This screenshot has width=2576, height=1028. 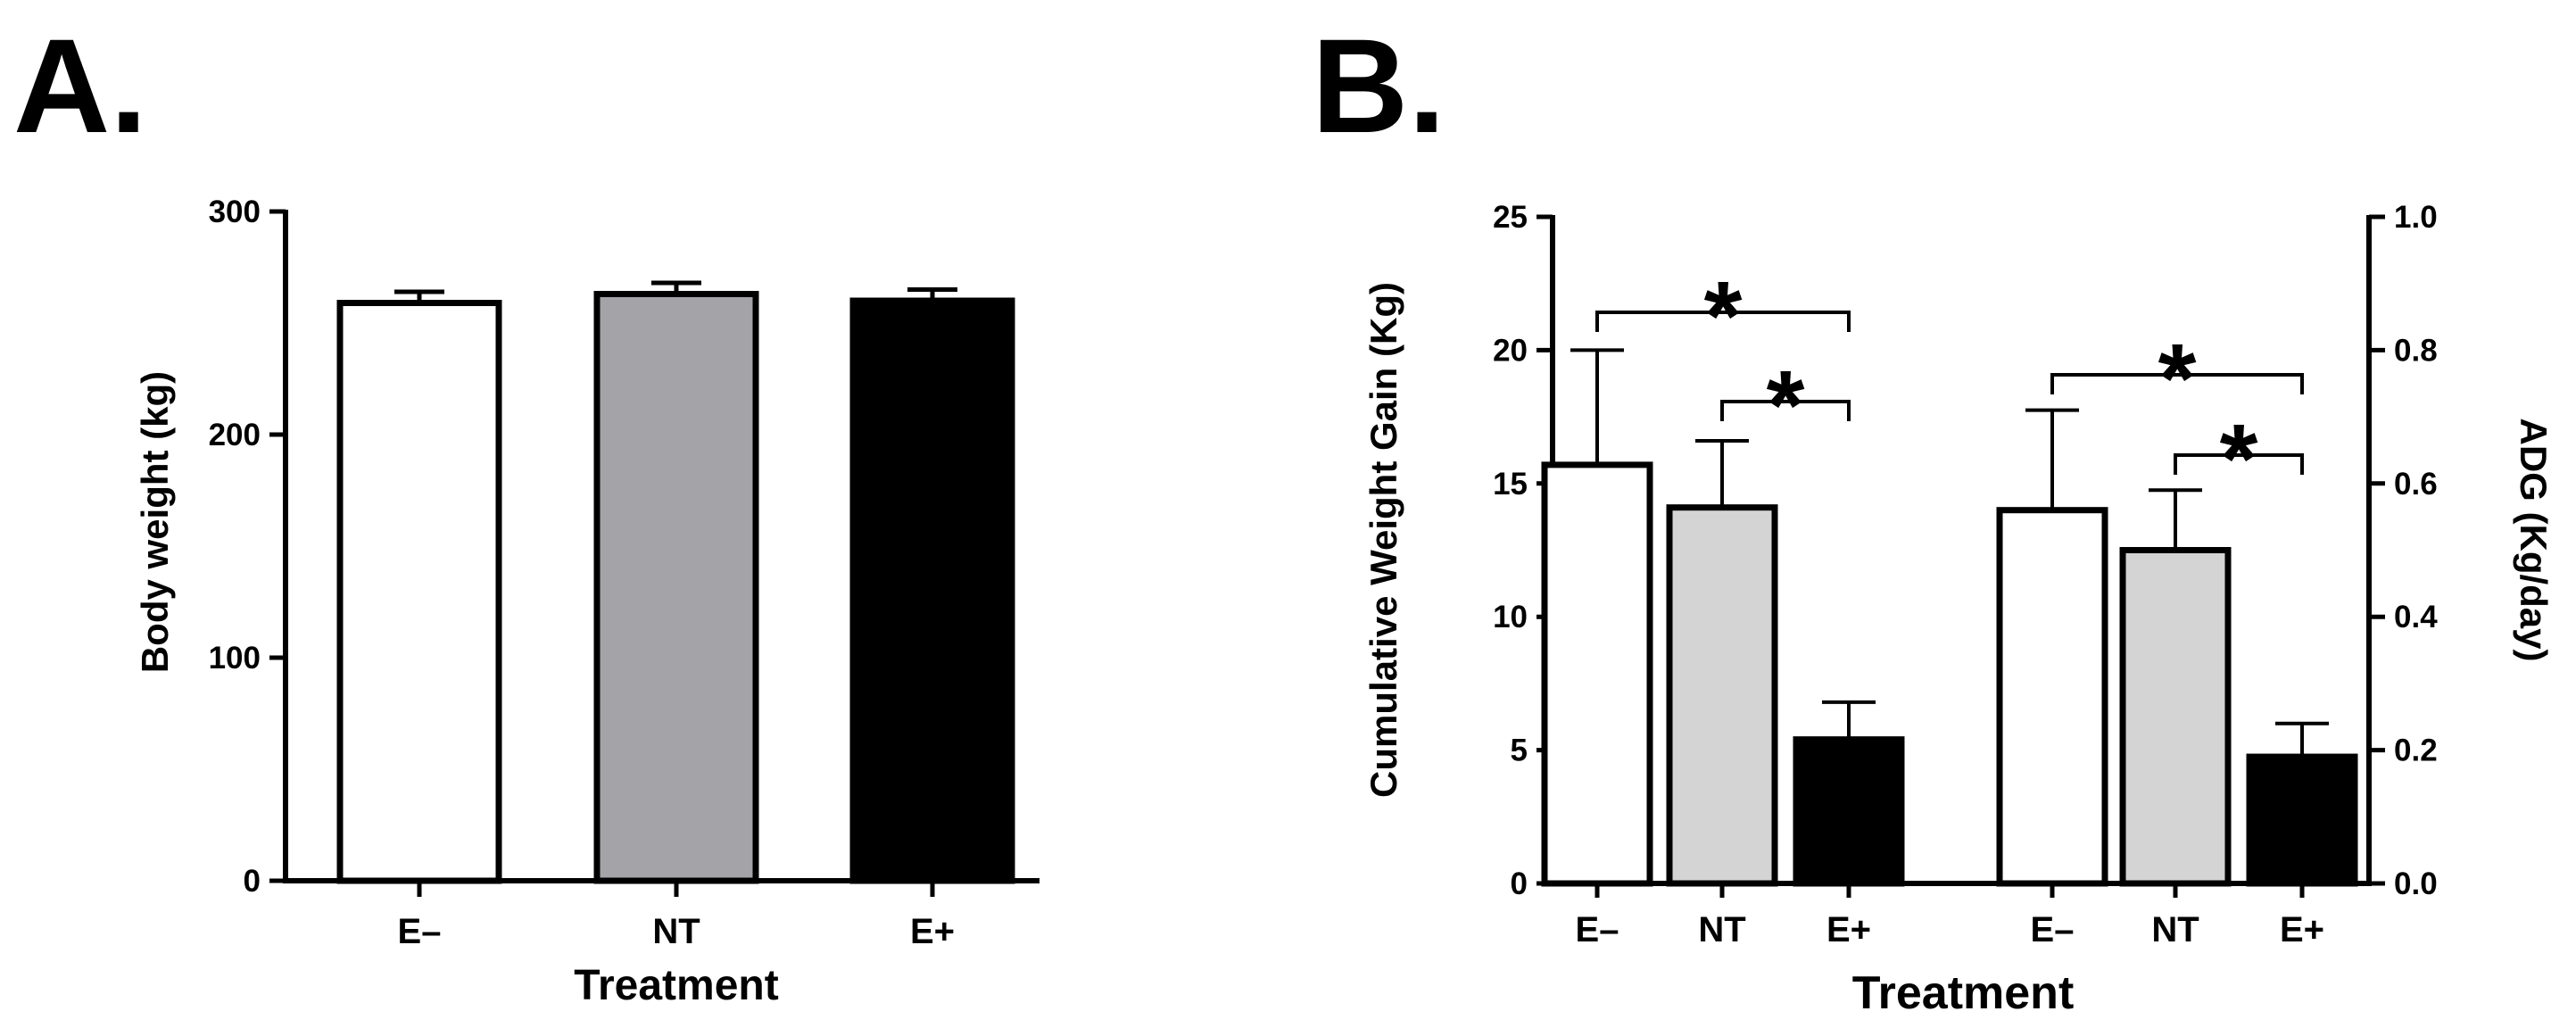 What do you see at coordinates (155, 522) in the screenshot?
I see `panel-a-y-axis-title: Body weight (kg)` at bounding box center [155, 522].